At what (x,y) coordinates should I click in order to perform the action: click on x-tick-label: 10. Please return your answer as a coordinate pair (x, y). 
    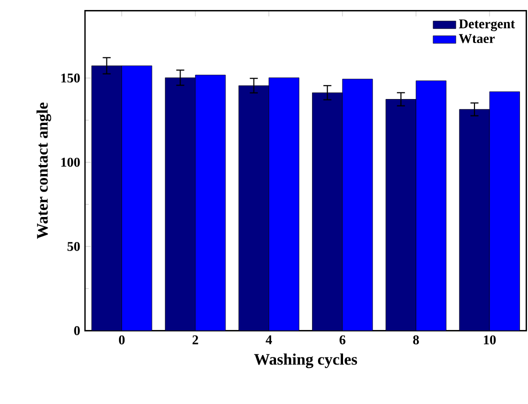
    Looking at the image, I should click on (490, 339).